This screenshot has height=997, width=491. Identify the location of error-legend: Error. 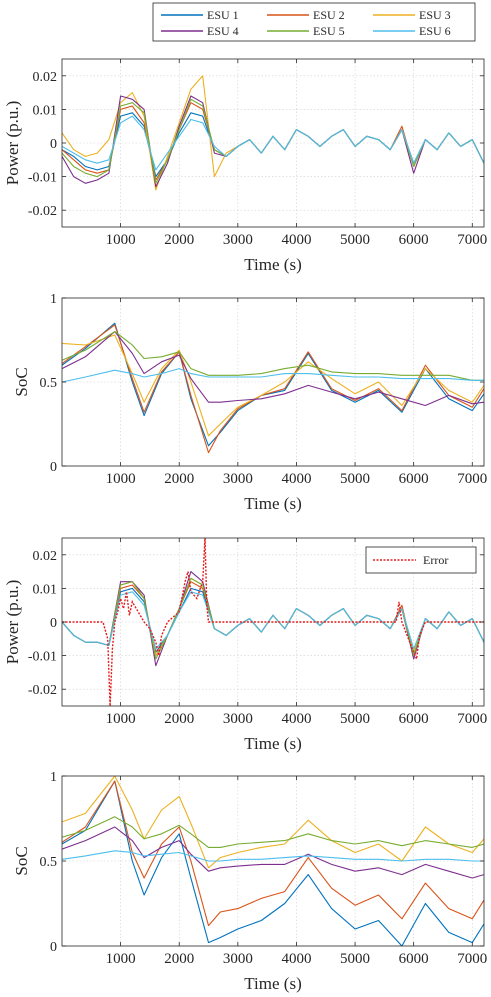
(421, 560).